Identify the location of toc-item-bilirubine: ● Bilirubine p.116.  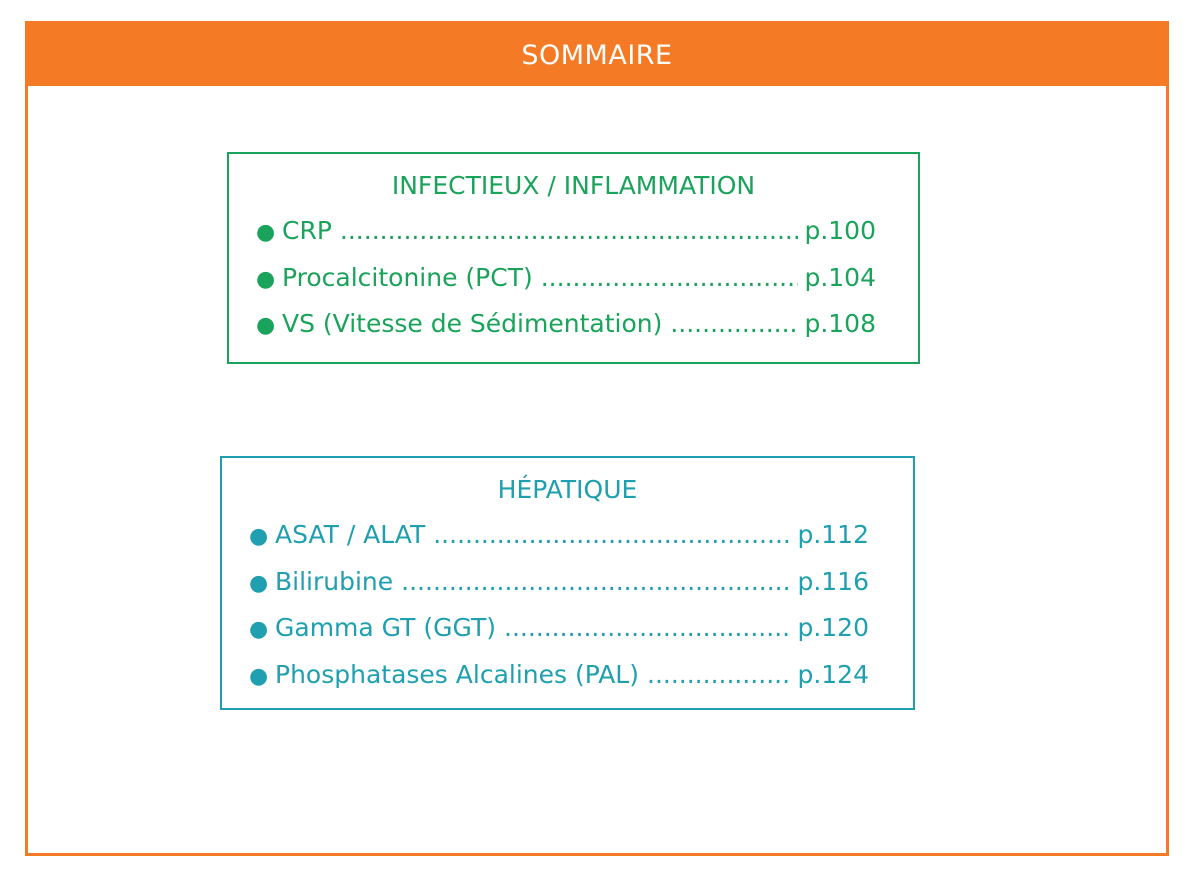
(559, 583).